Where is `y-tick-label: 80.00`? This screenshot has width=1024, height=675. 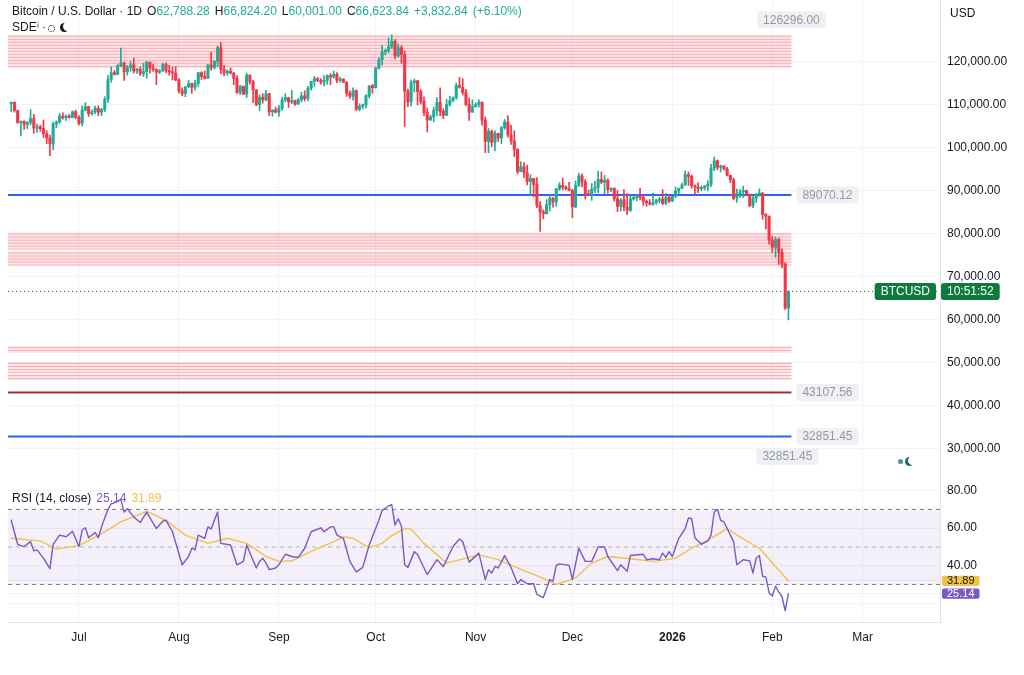
y-tick-label: 80.00 is located at coordinates (962, 489).